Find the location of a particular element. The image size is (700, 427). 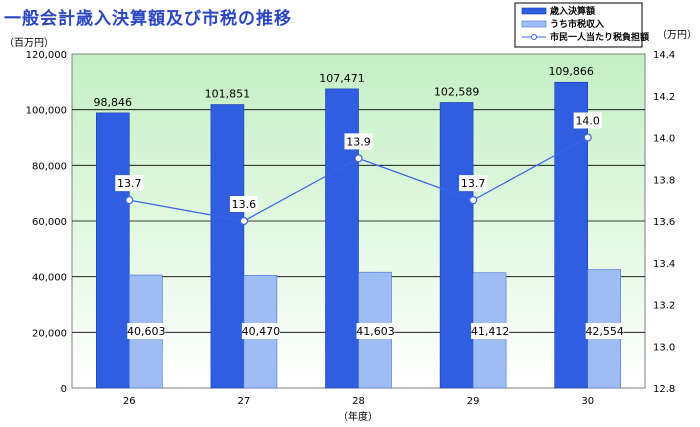

legend-label-1: 歳入決算額 is located at coordinates (572, 11).